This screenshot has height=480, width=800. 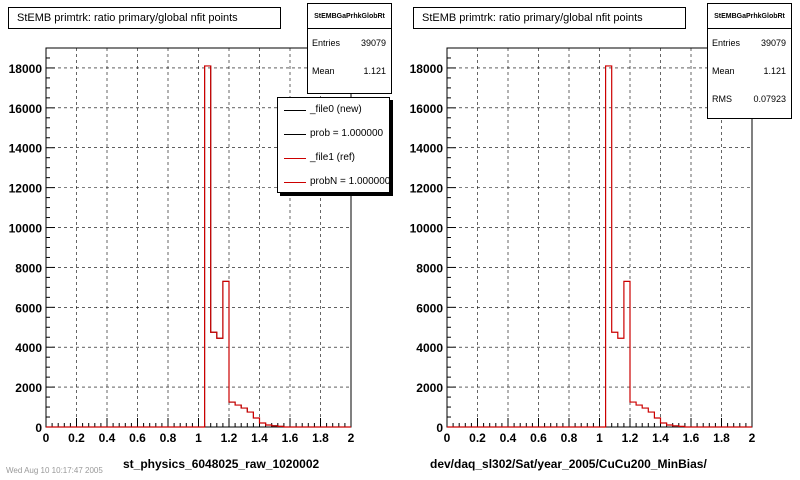 I want to click on legend-label: _file1 (ref), so click(x=333, y=157).